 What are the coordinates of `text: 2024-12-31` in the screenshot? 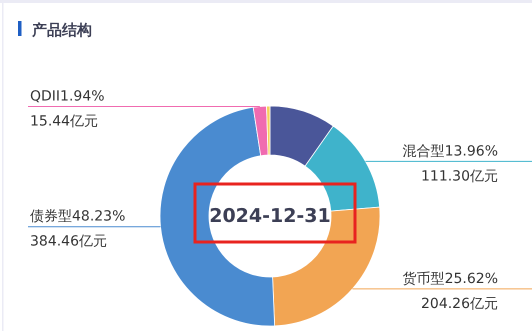 It's located at (270, 216).